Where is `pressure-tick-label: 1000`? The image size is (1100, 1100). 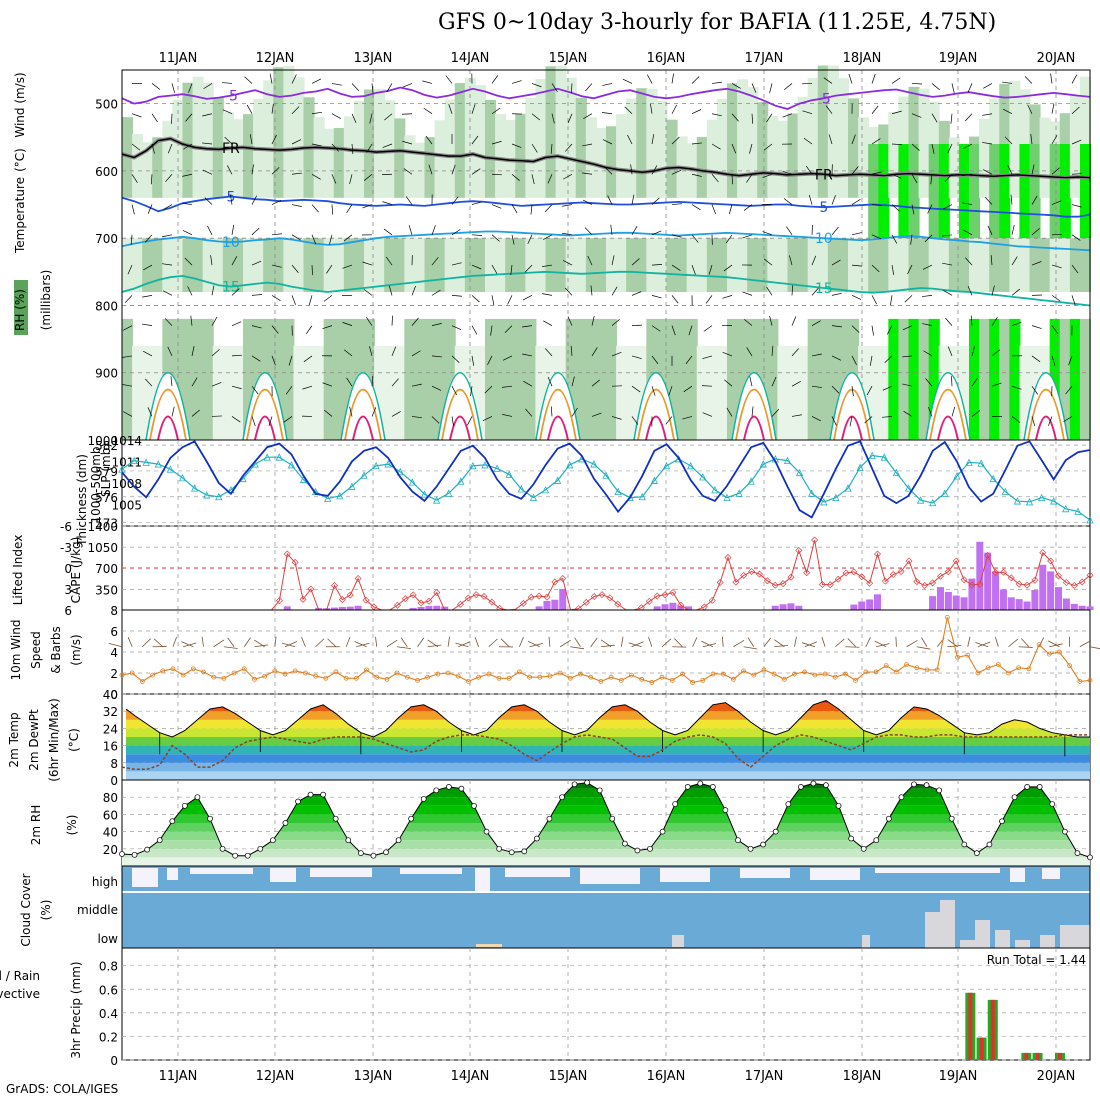 pressure-tick-label: 1000 is located at coordinates (102, 441).